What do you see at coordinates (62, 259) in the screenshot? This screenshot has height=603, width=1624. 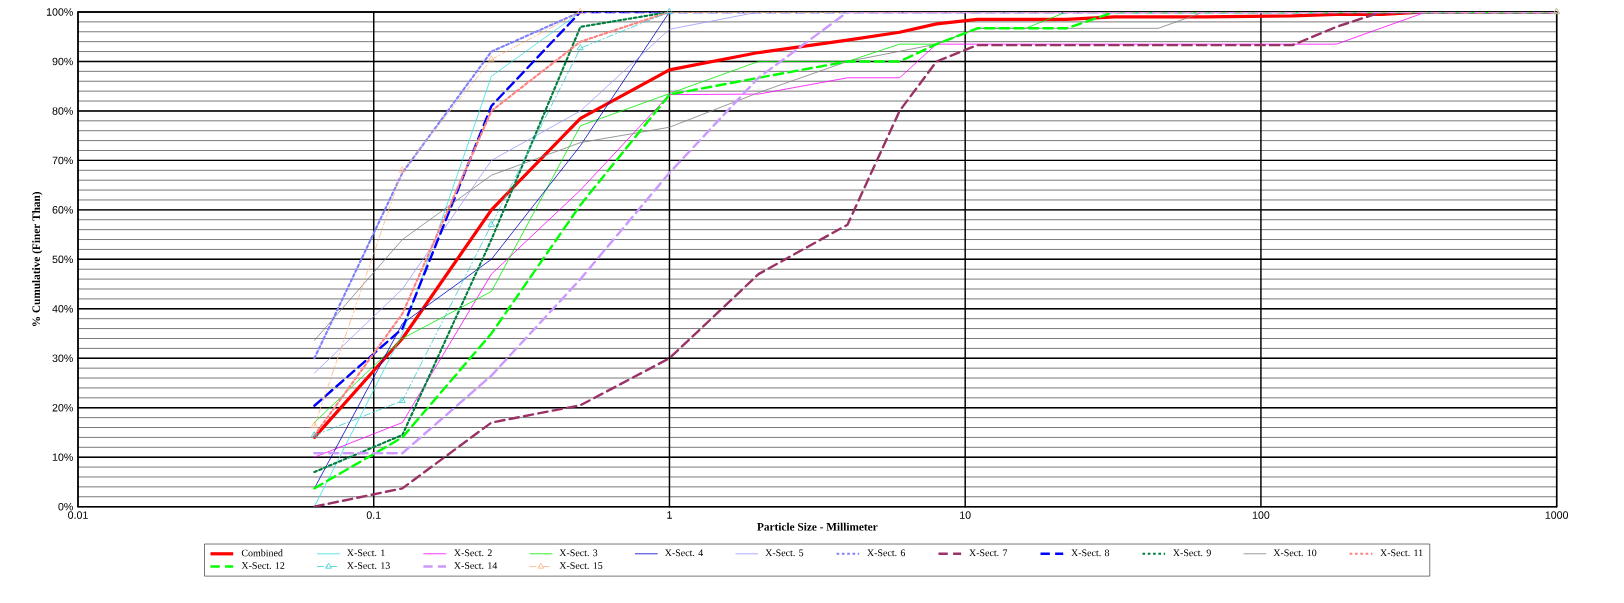 I see `y-tick-label: 50%` at bounding box center [62, 259].